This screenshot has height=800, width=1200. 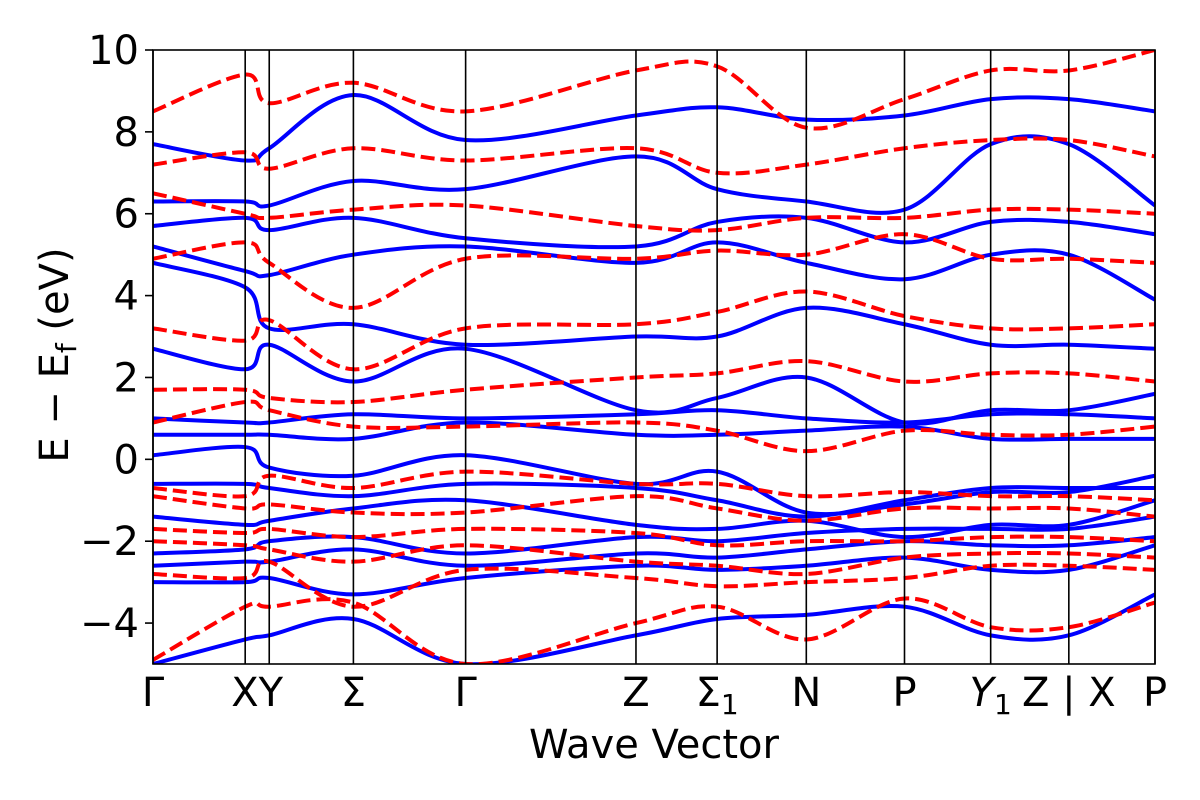 What do you see at coordinates (113, 51) in the screenshot?
I see `y-tick-label: 10` at bounding box center [113, 51].